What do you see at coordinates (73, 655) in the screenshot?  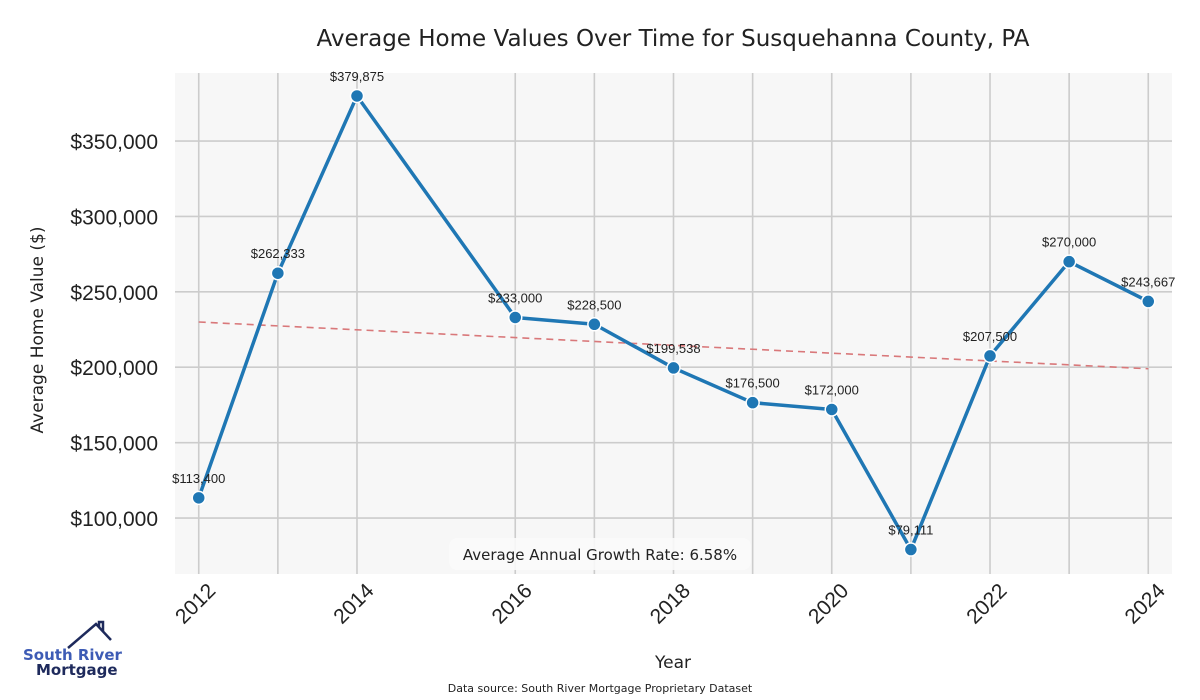 I see `logo-line1: South River` at bounding box center [73, 655].